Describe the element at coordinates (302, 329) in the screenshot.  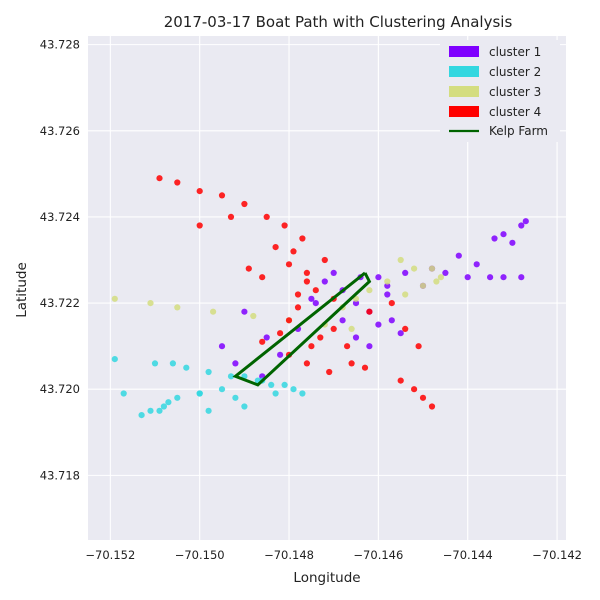
I see `kelp-farm-polygon` at that location.